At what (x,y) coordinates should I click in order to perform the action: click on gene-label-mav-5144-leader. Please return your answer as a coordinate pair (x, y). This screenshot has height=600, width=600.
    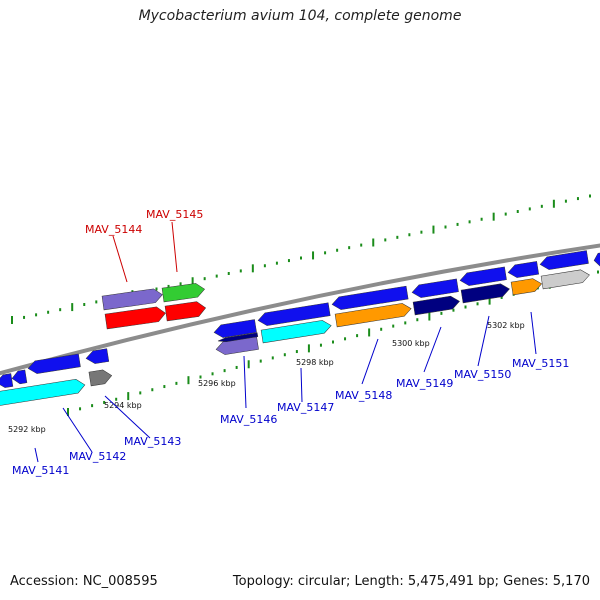
    Looking at the image, I should click on (120, 259).